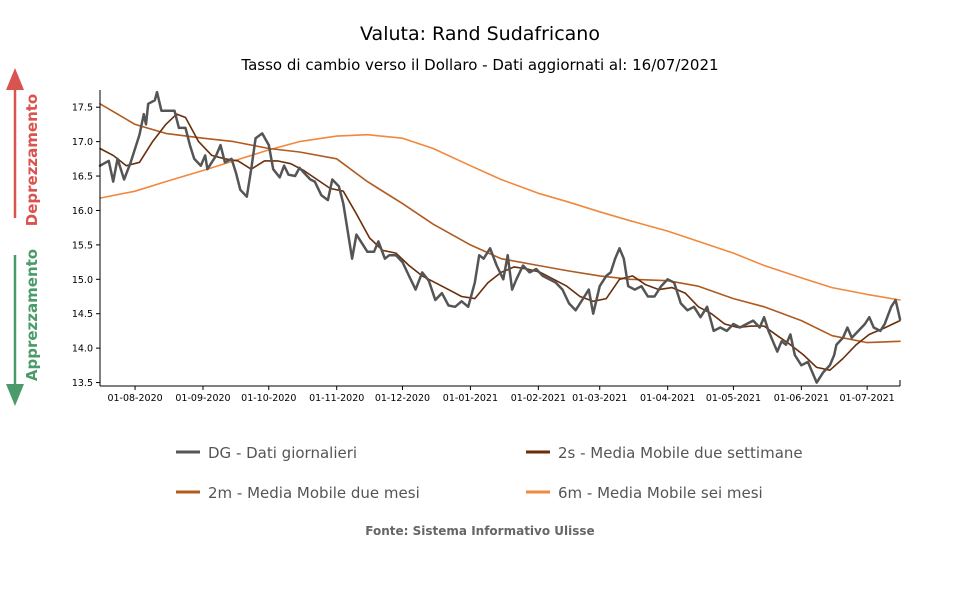  What do you see at coordinates (82, 108) in the screenshot?
I see `y-tick-label: 17.5` at bounding box center [82, 108].